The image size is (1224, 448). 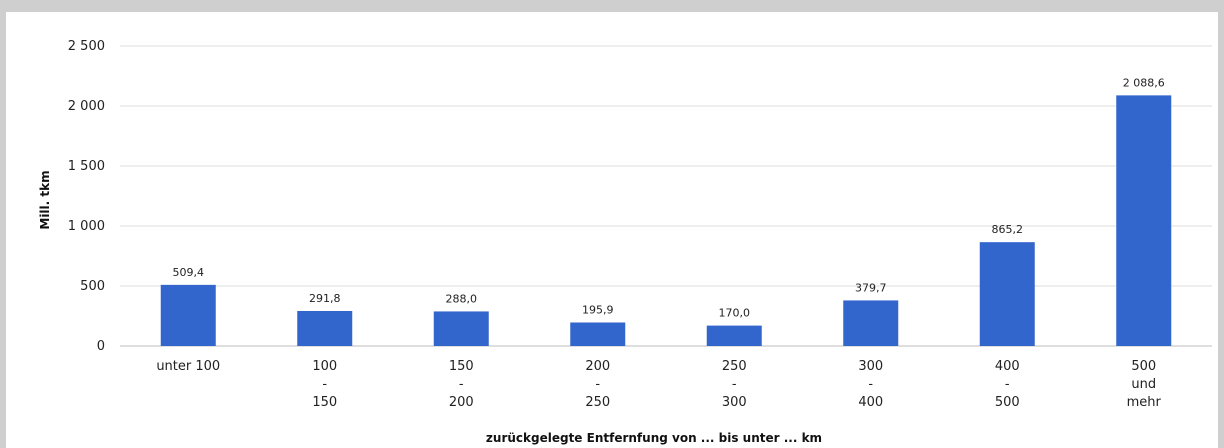 What do you see at coordinates (188, 366) in the screenshot?
I see `x-tick-label: unter 100` at bounding box center [188, 366].